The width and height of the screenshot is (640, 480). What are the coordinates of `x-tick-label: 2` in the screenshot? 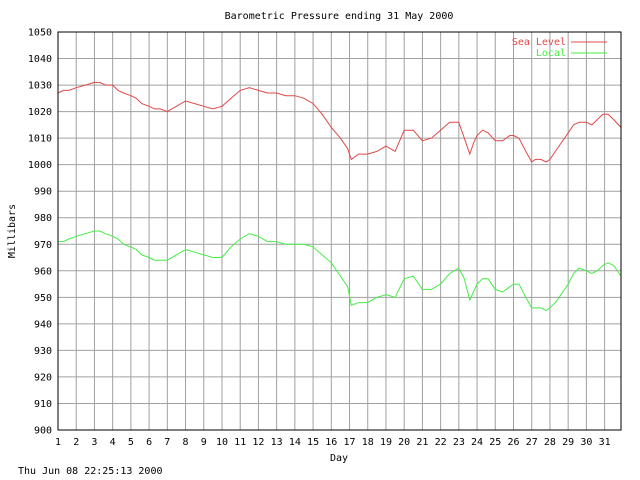 It's located at (76, 442).